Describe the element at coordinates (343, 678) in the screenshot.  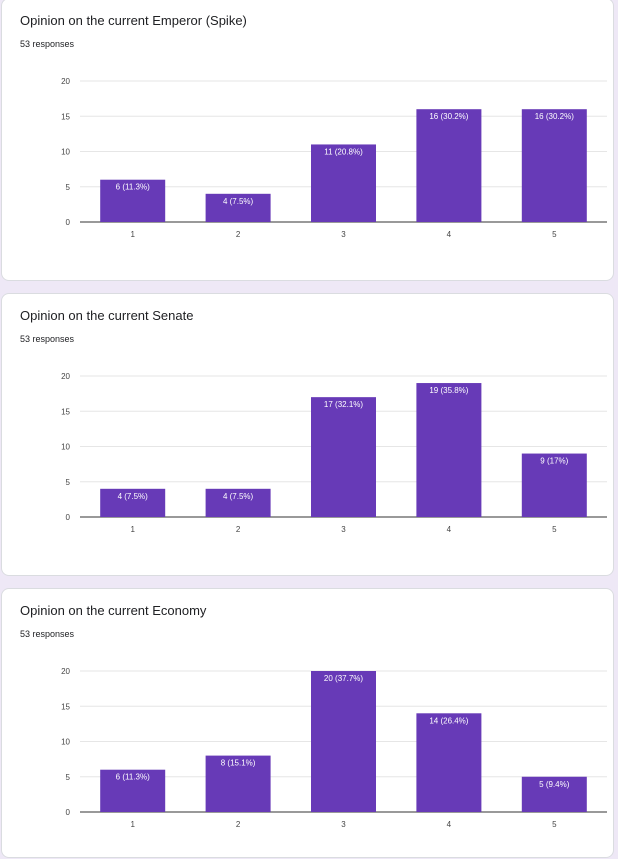
I see `bar-data-label: 20 (37.7%)` at that location.